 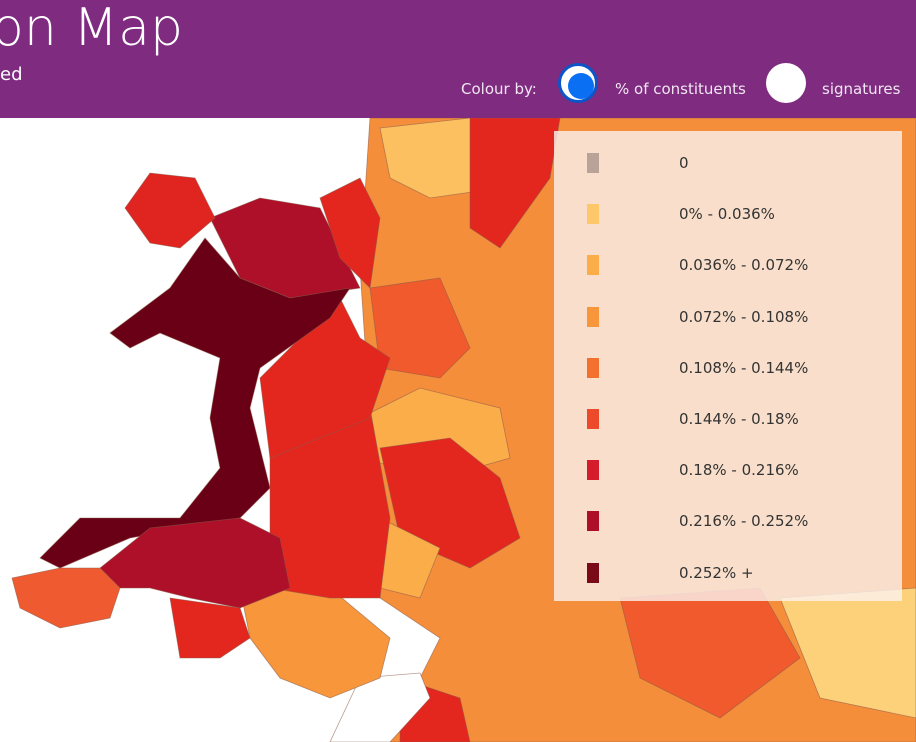 What do you see at coordinates (92, 29) in the screenshot?
I see `title: on Map` at bounding box center [92, 29].